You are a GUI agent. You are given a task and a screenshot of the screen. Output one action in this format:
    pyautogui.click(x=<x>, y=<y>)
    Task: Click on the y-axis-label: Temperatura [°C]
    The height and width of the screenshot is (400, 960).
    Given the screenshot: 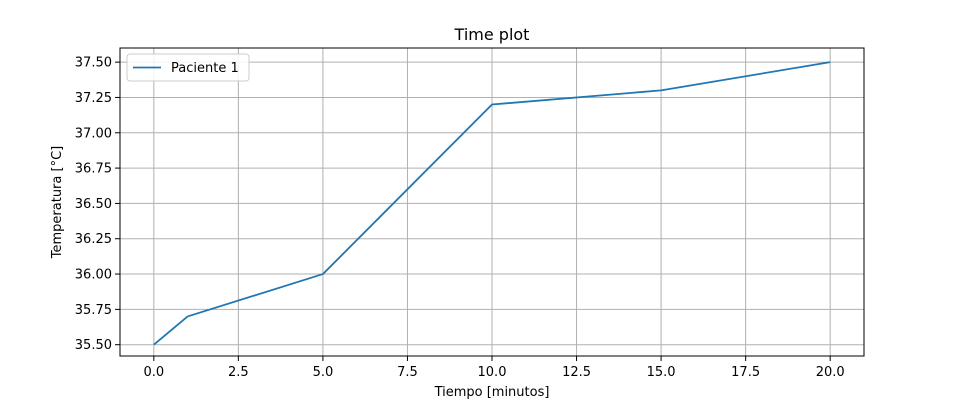 What is the action you would take?
    pyautogui.click(x=57, y=202)
    